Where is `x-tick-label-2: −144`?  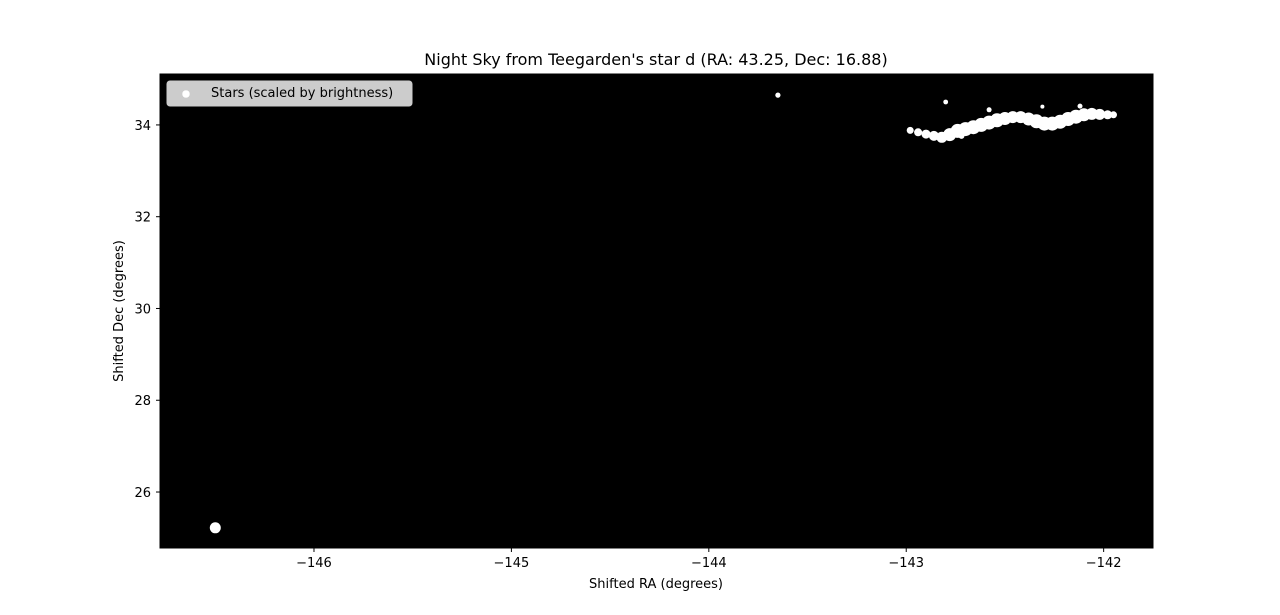 x-tick-label-2: −144 is located at coordinates (709, 563).